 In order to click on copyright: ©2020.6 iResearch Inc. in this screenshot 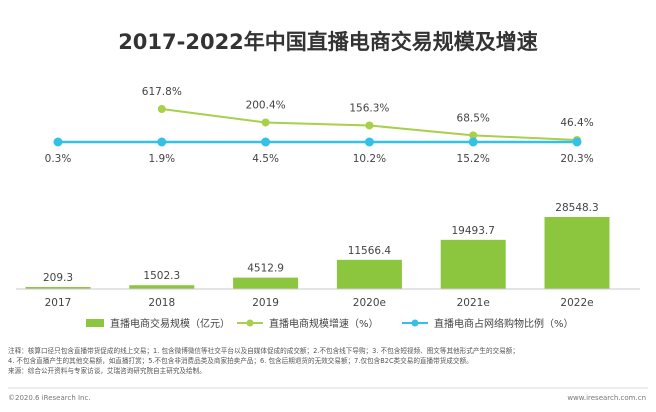, I will do `click(49, 398)`.